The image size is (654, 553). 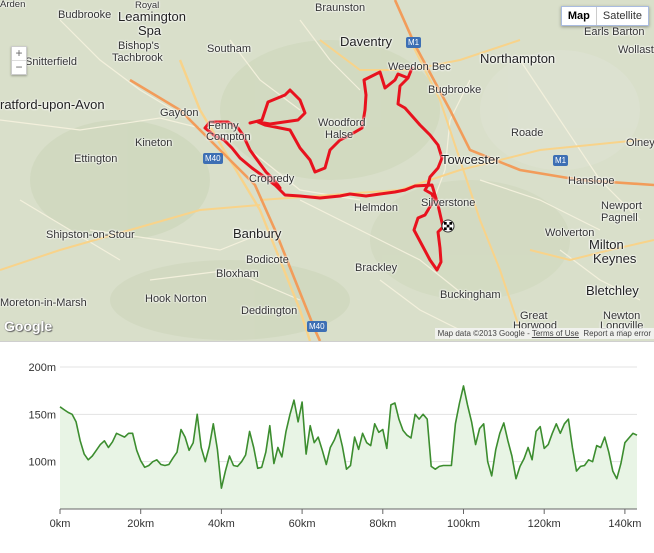 I want to click on place-snitterfield: Snitterfield, so click(x=51, y=62).